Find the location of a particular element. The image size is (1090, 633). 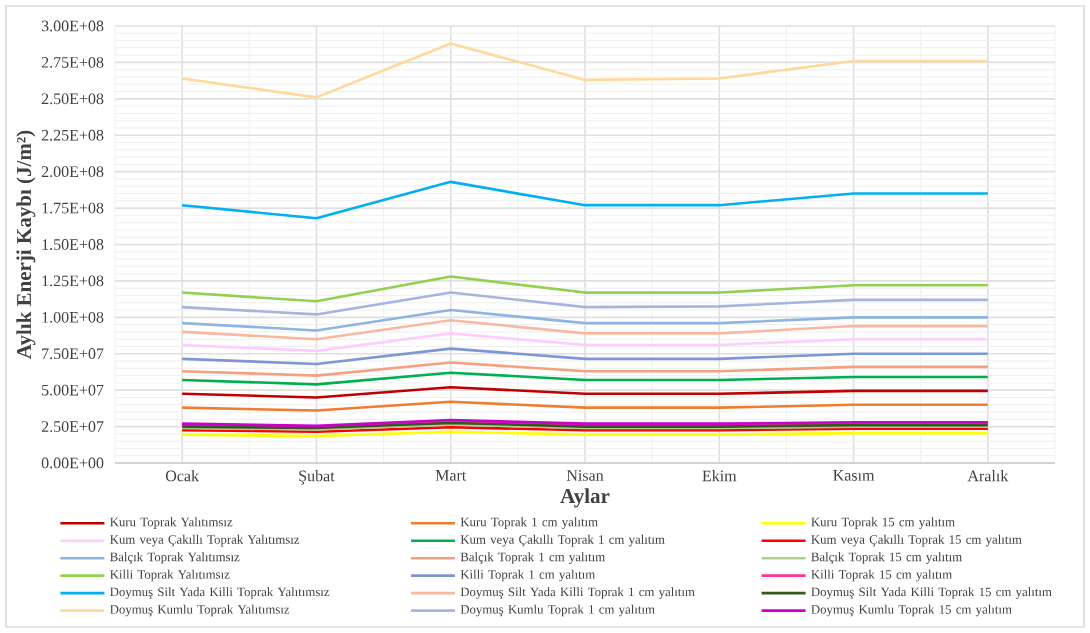

y-tick-label: 7.50E+07 is located at coordinates (73, 354).